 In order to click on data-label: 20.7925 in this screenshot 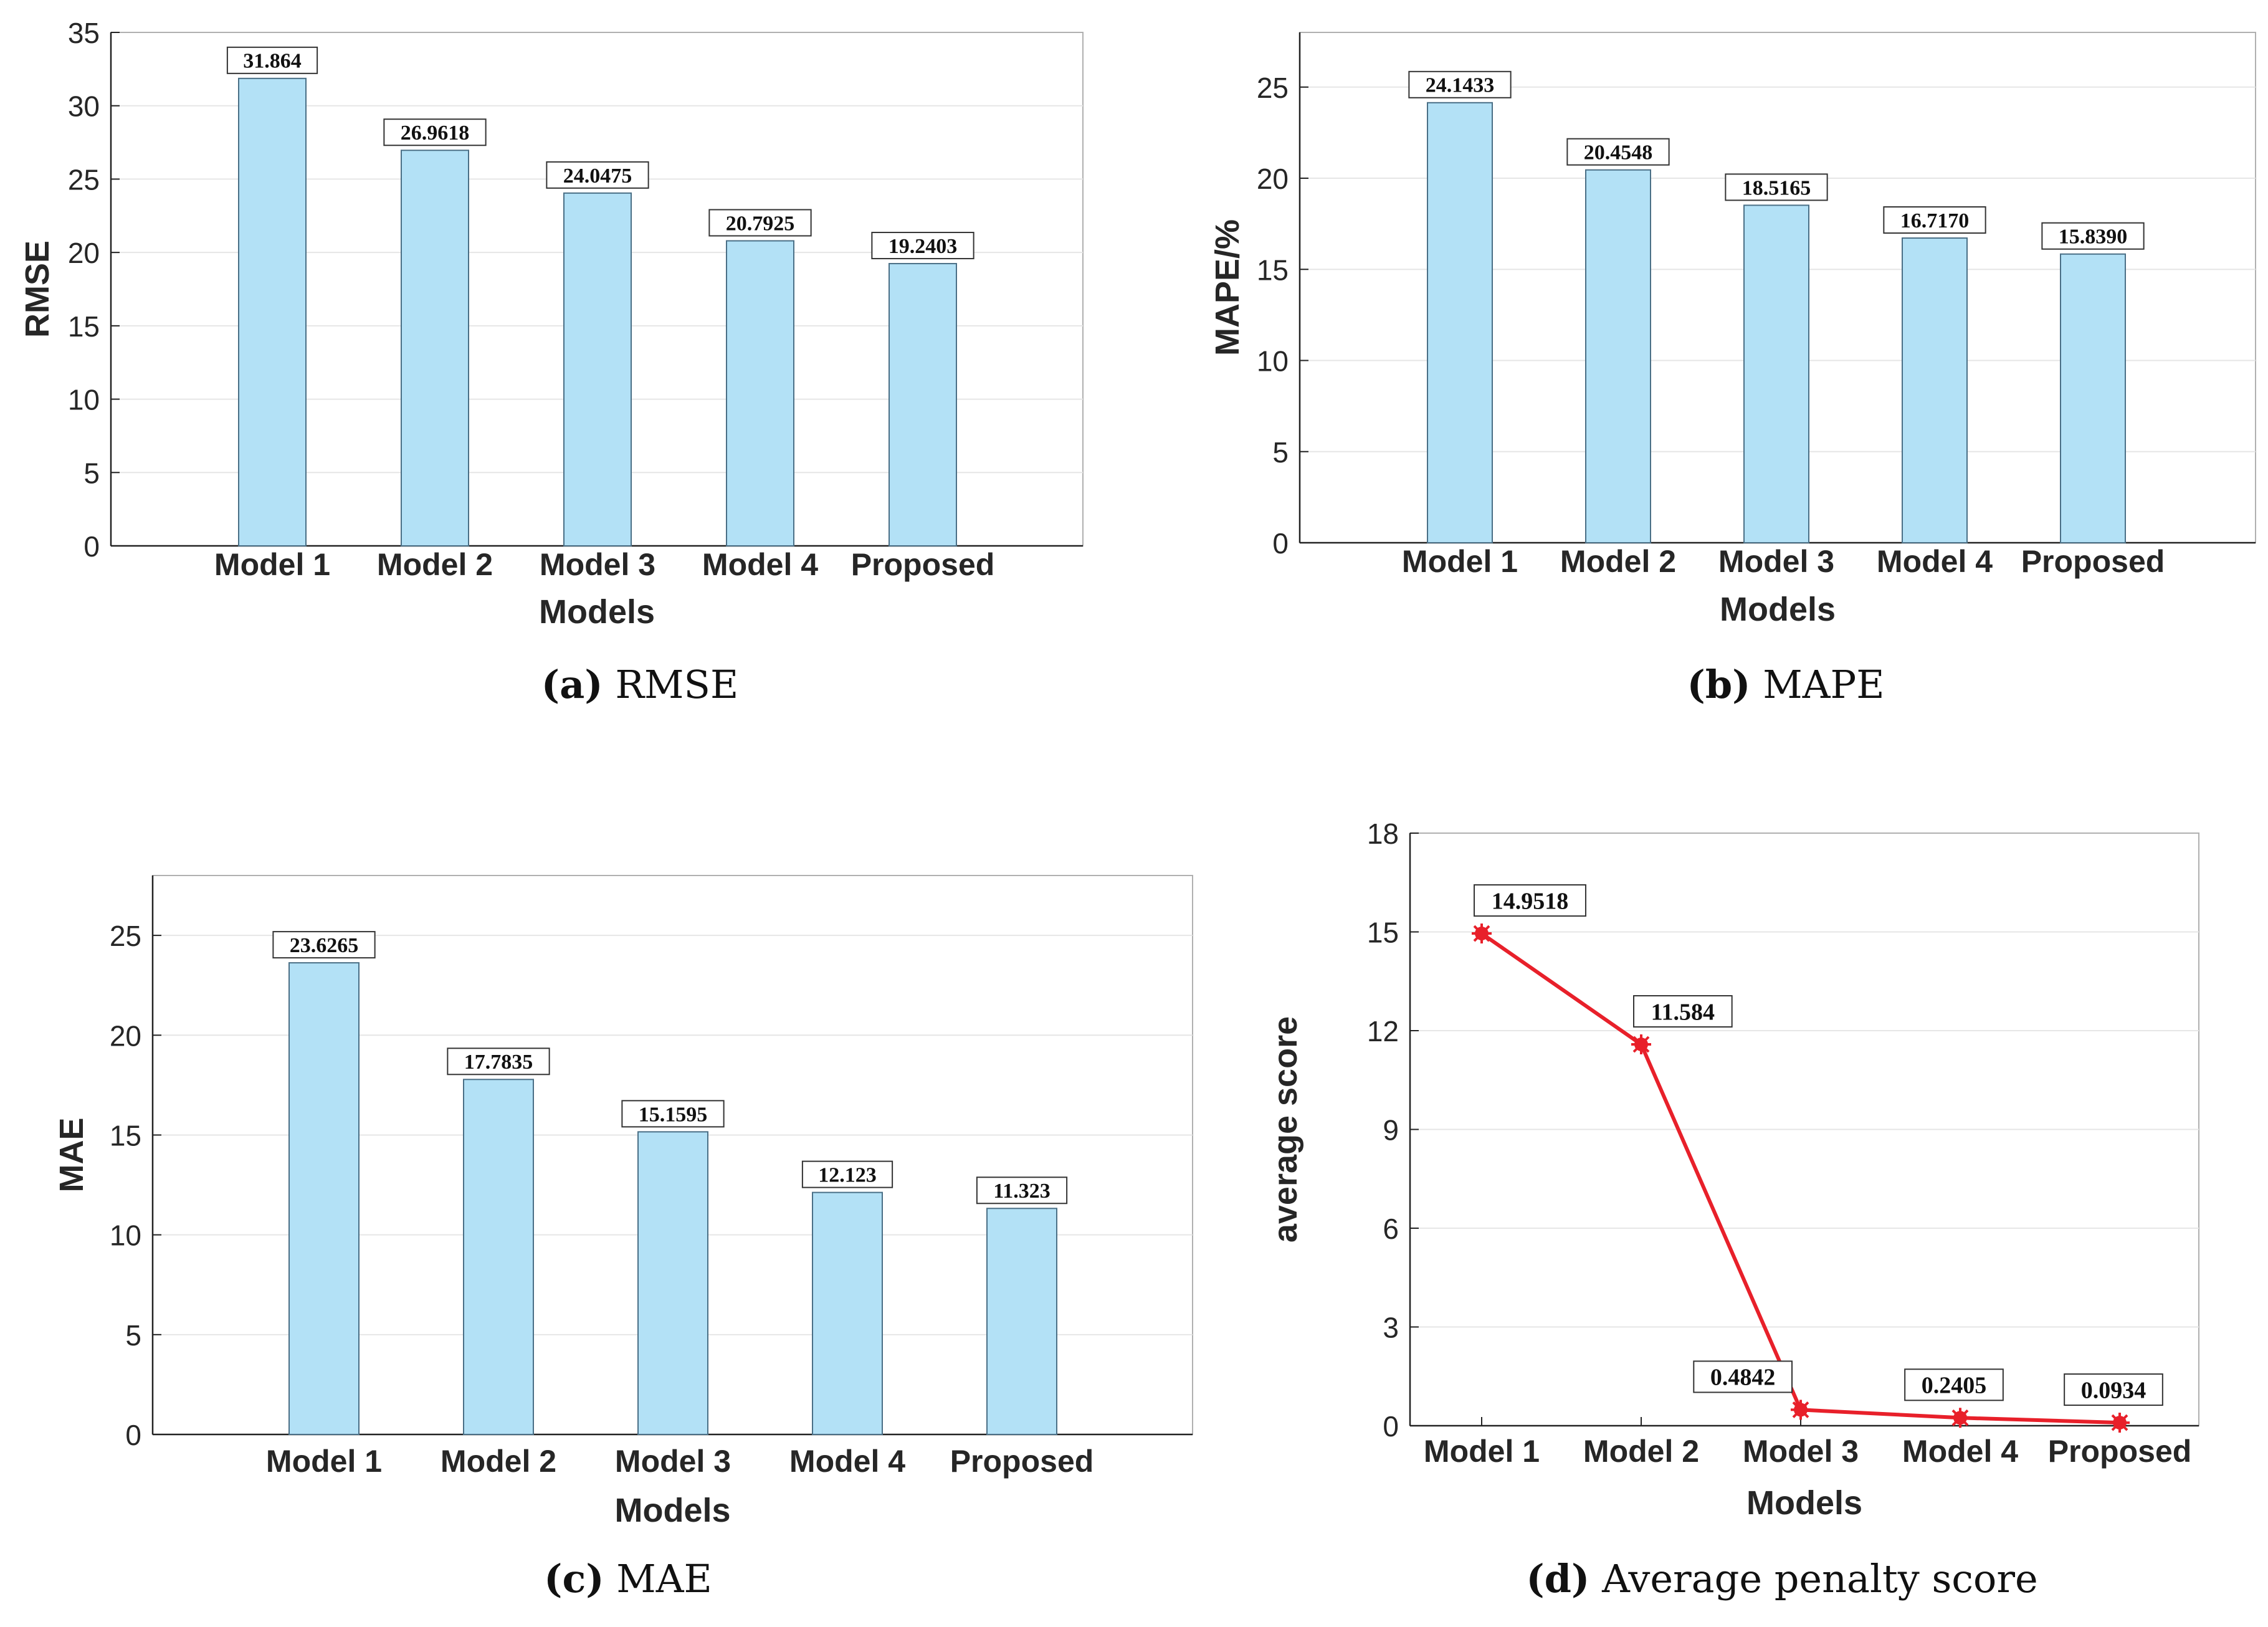, I will do `click(760, 223)`.